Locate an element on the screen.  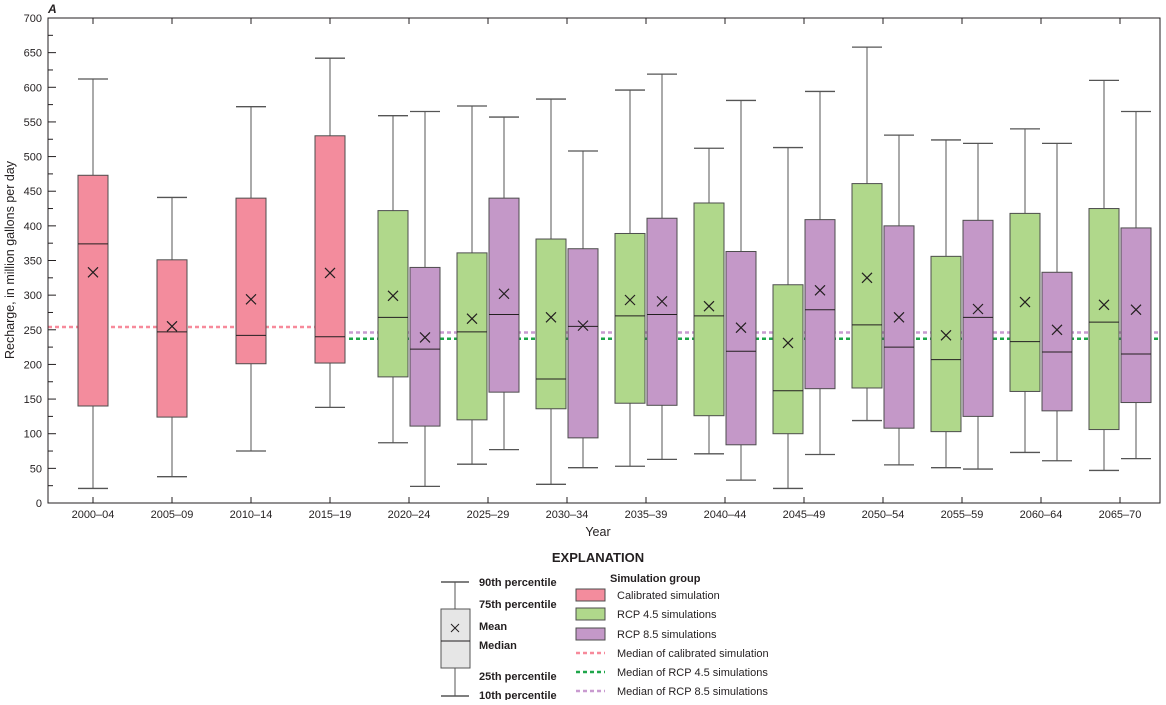
y-tick-label: 100 is located at coordinates (33, 435).